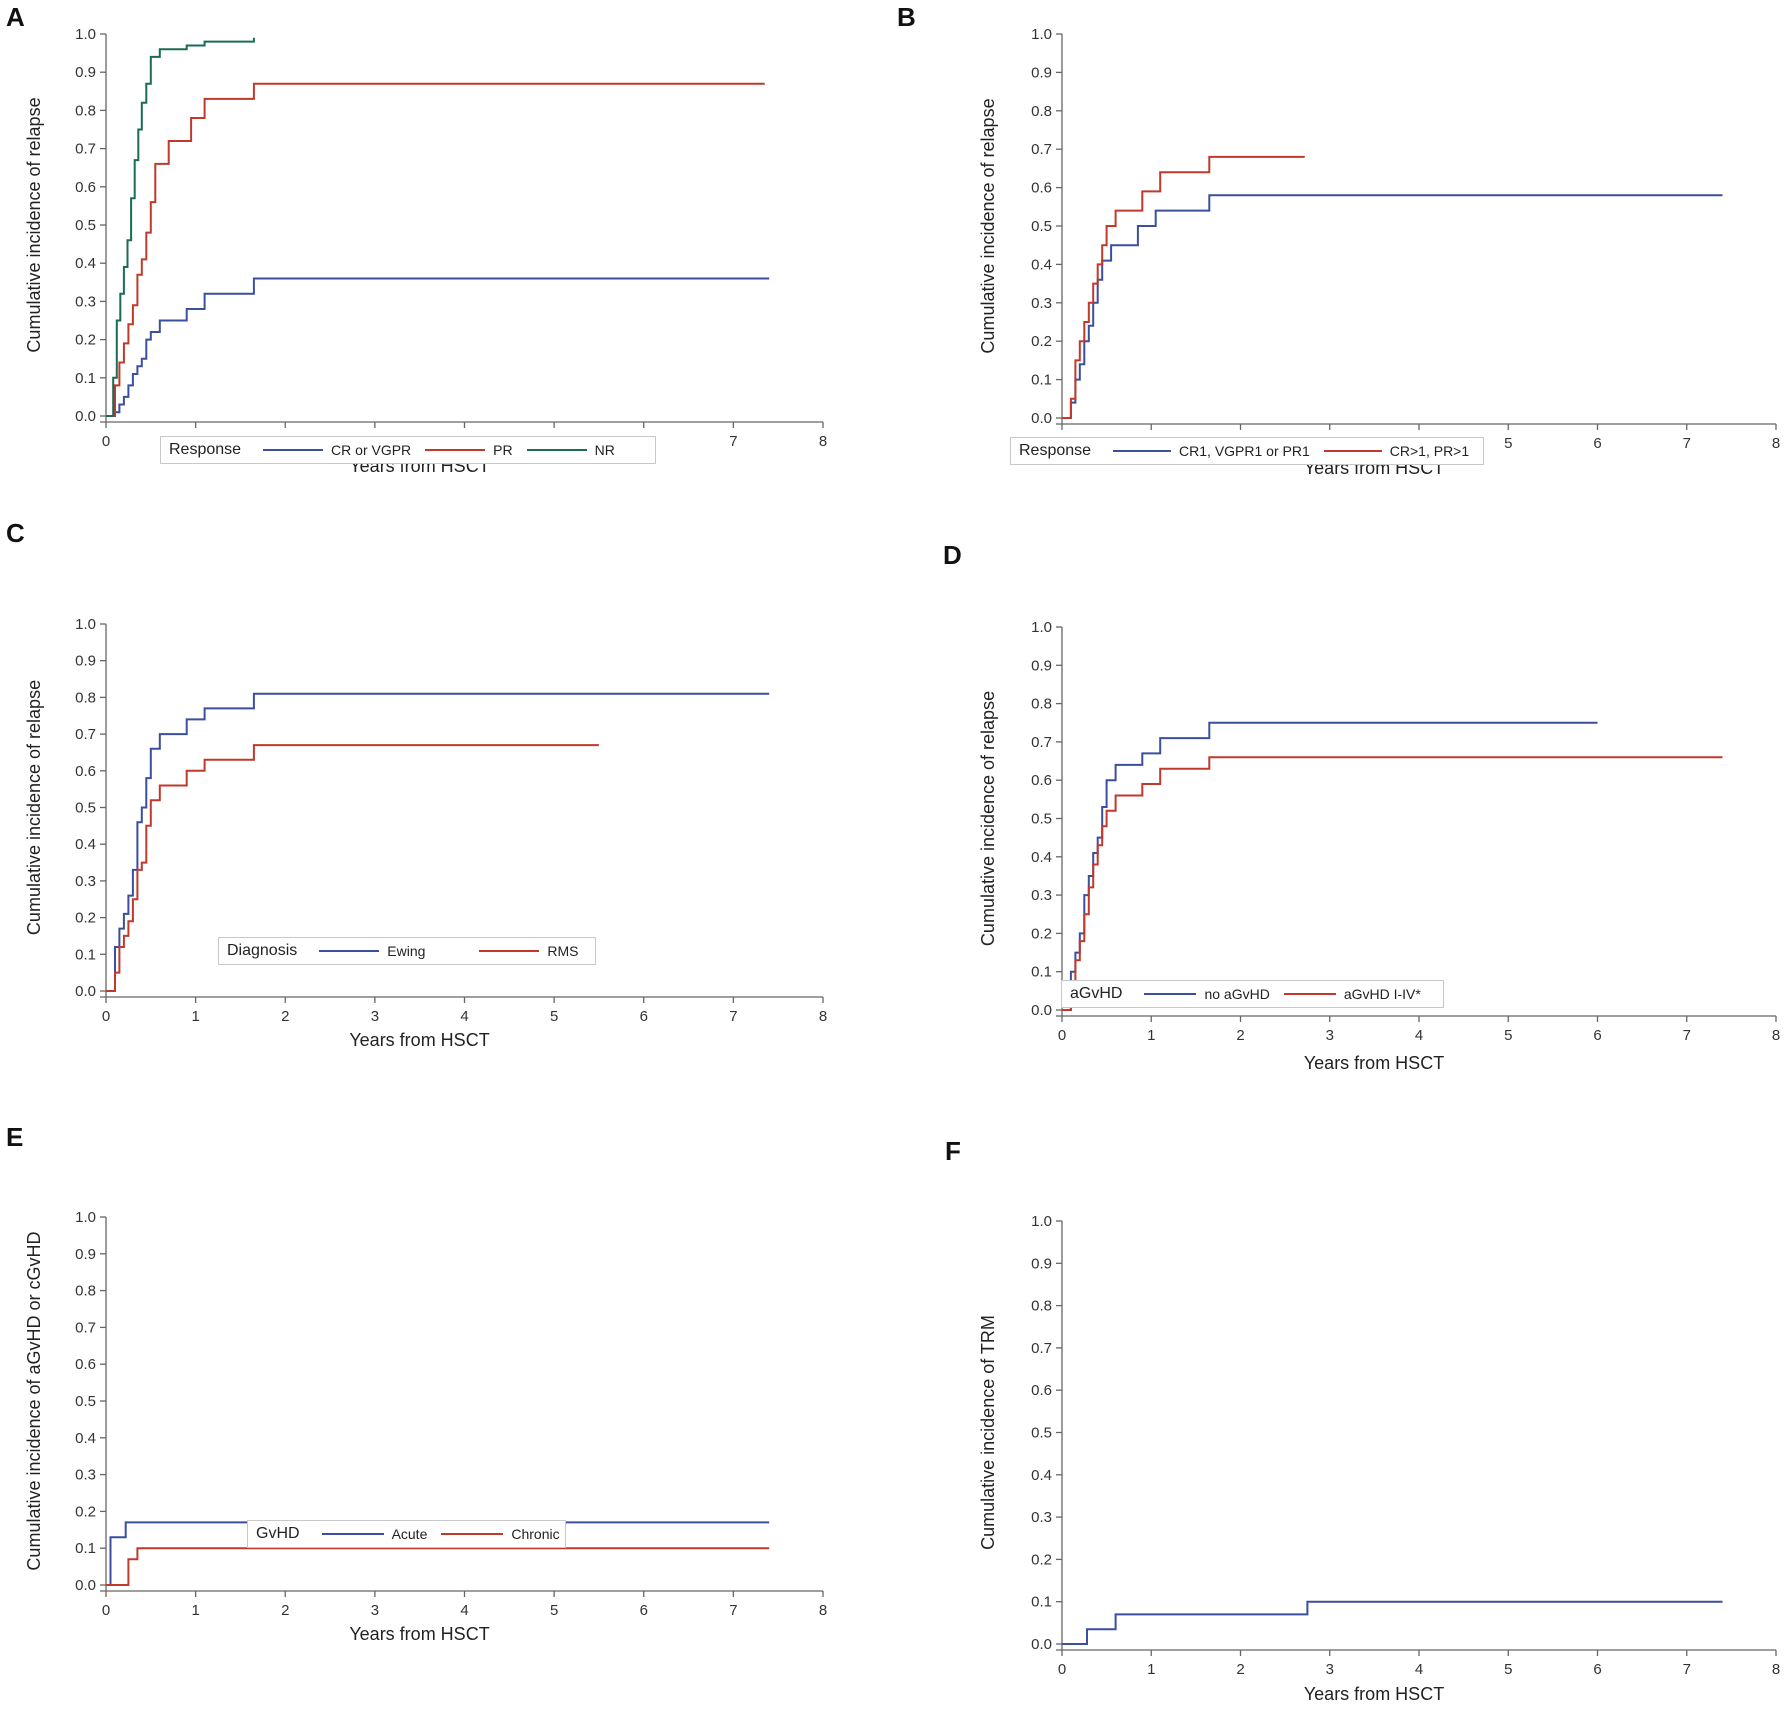  I want to click on legend-item-acute: Acute, so click(374, 1534).